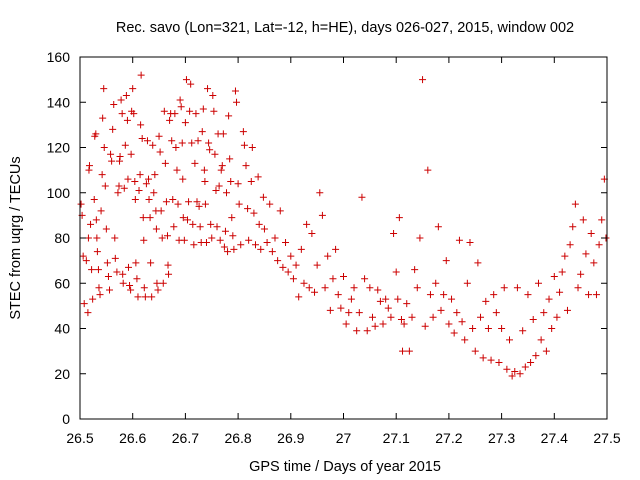  I want to click on x-tick-label: 26.9, so click(290, 438).